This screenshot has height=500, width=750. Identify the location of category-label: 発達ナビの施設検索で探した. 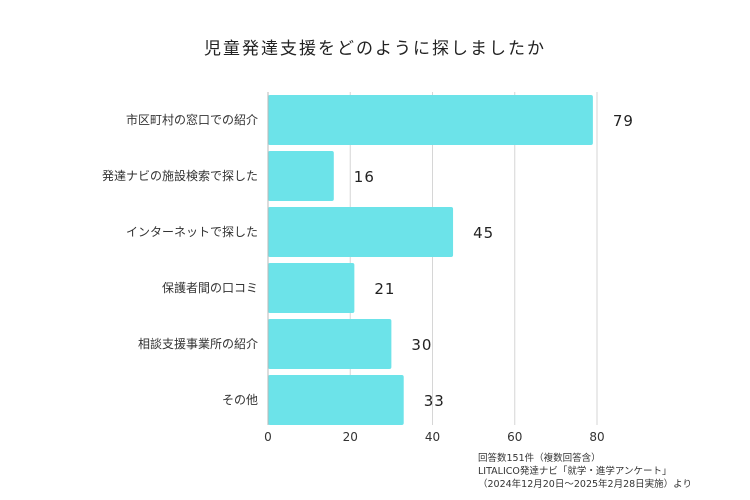
(180, 175).